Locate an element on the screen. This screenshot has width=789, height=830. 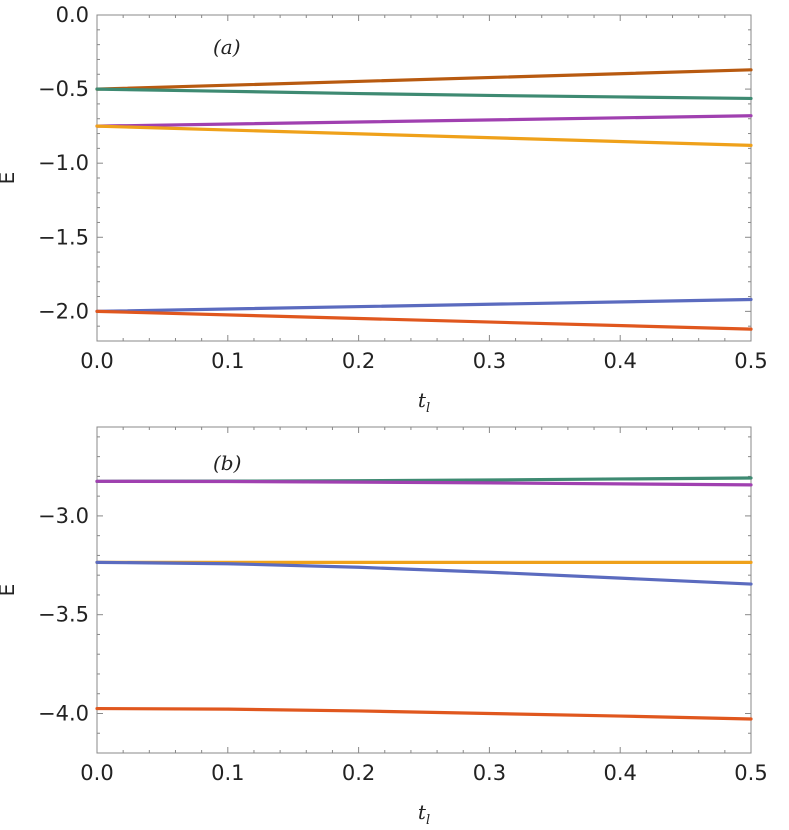
y-tick-label: −2.0 is located at coordinates (63, 311).